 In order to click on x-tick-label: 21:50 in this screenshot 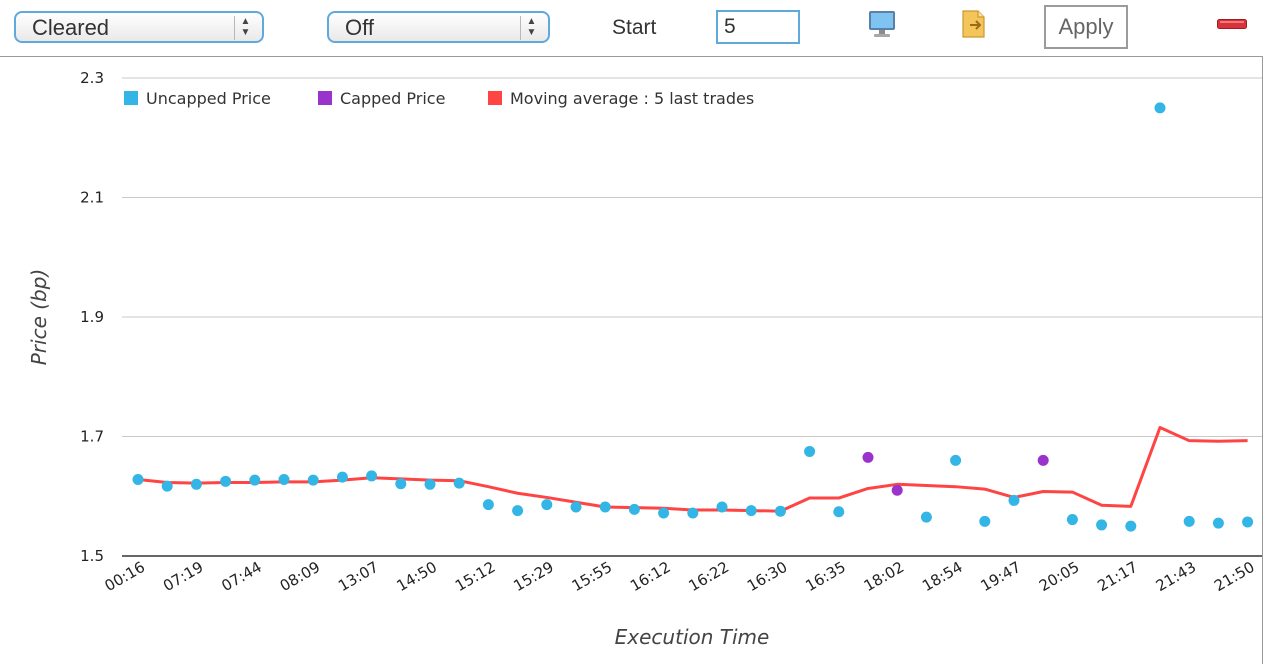, I will do `click(1234, 576)`.